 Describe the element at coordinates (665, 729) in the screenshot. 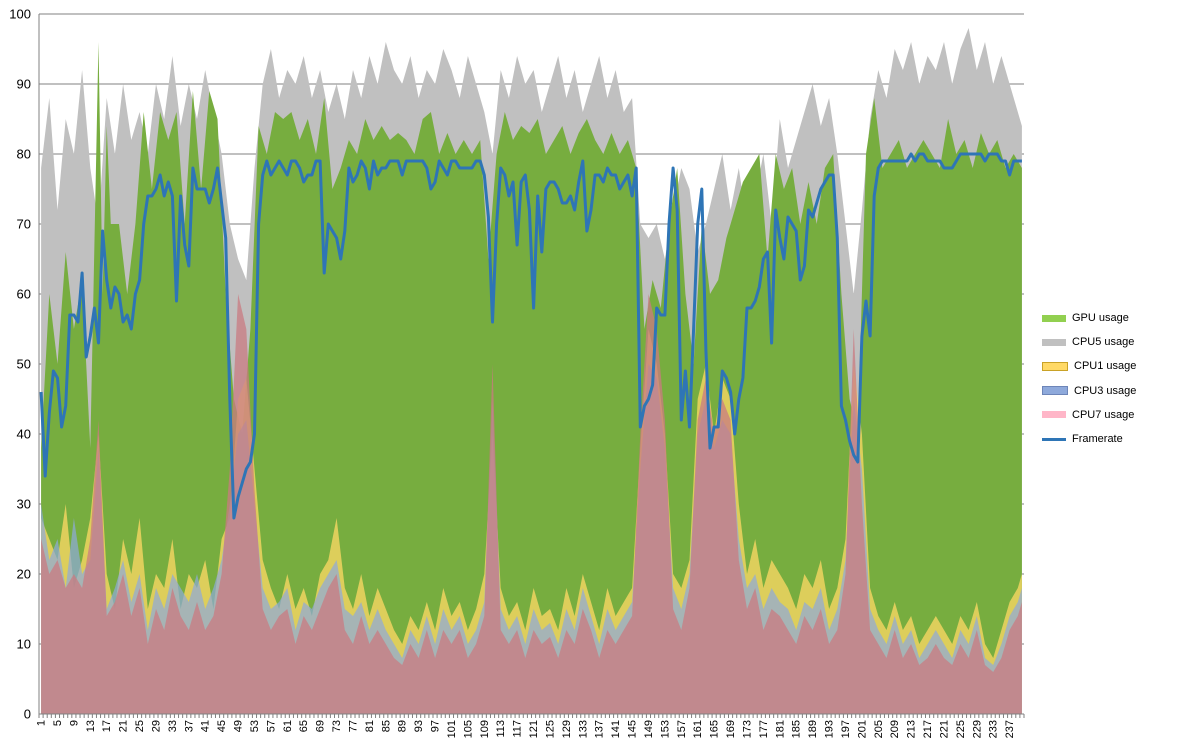

I see `x-tick-label: 153` at that location.